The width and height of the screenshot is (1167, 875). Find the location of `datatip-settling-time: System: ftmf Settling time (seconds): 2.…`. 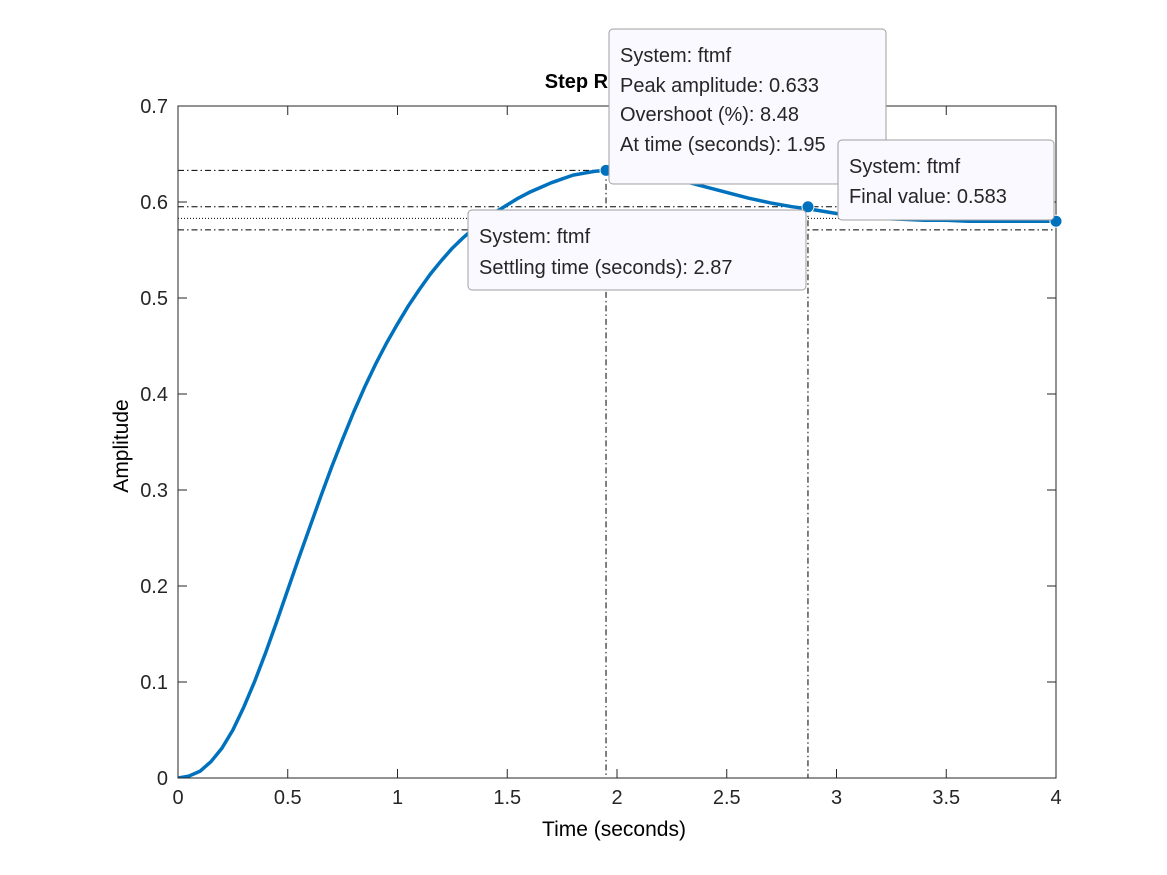

datatip-settling-time: System: ftmf Settling time (seconds): 2.… is located at coordinates (637, 250).